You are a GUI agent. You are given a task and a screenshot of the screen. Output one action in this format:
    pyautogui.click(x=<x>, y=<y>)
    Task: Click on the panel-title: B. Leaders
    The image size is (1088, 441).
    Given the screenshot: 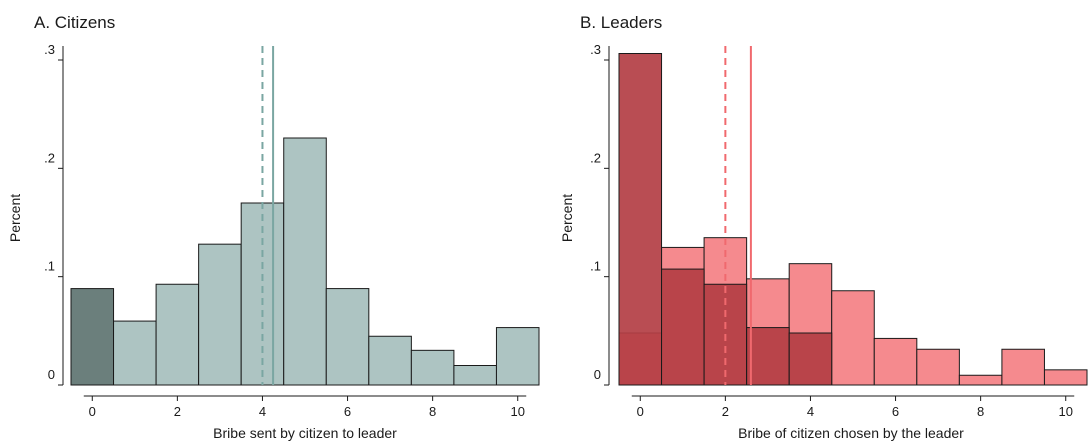 What is the action you would take?
    pyautogui.click(x=621, y=22)
    